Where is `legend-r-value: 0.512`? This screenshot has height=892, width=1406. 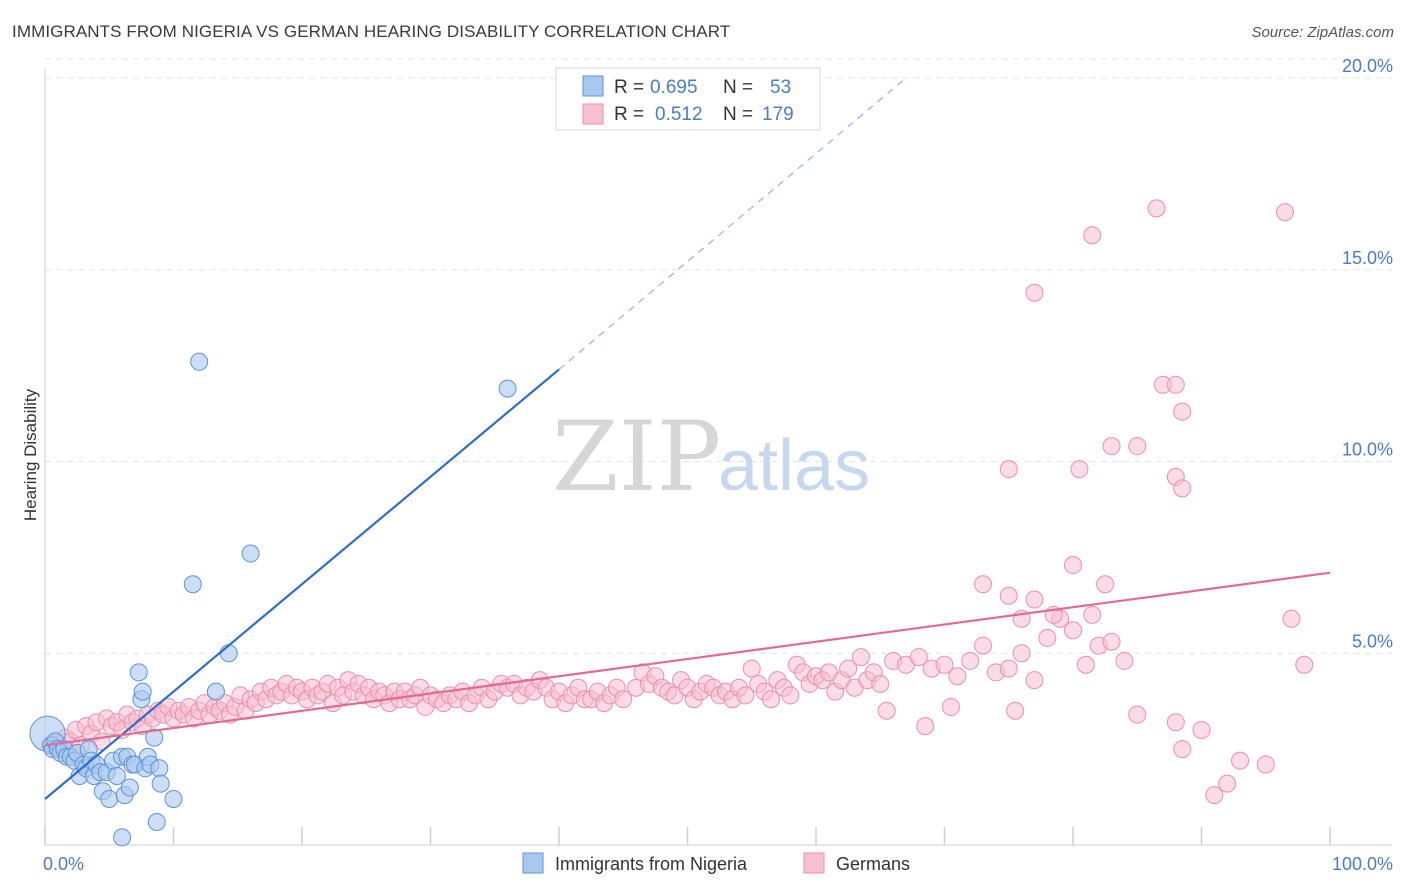 legend-r-value: 0.512 is located at coordinates (679, 114).